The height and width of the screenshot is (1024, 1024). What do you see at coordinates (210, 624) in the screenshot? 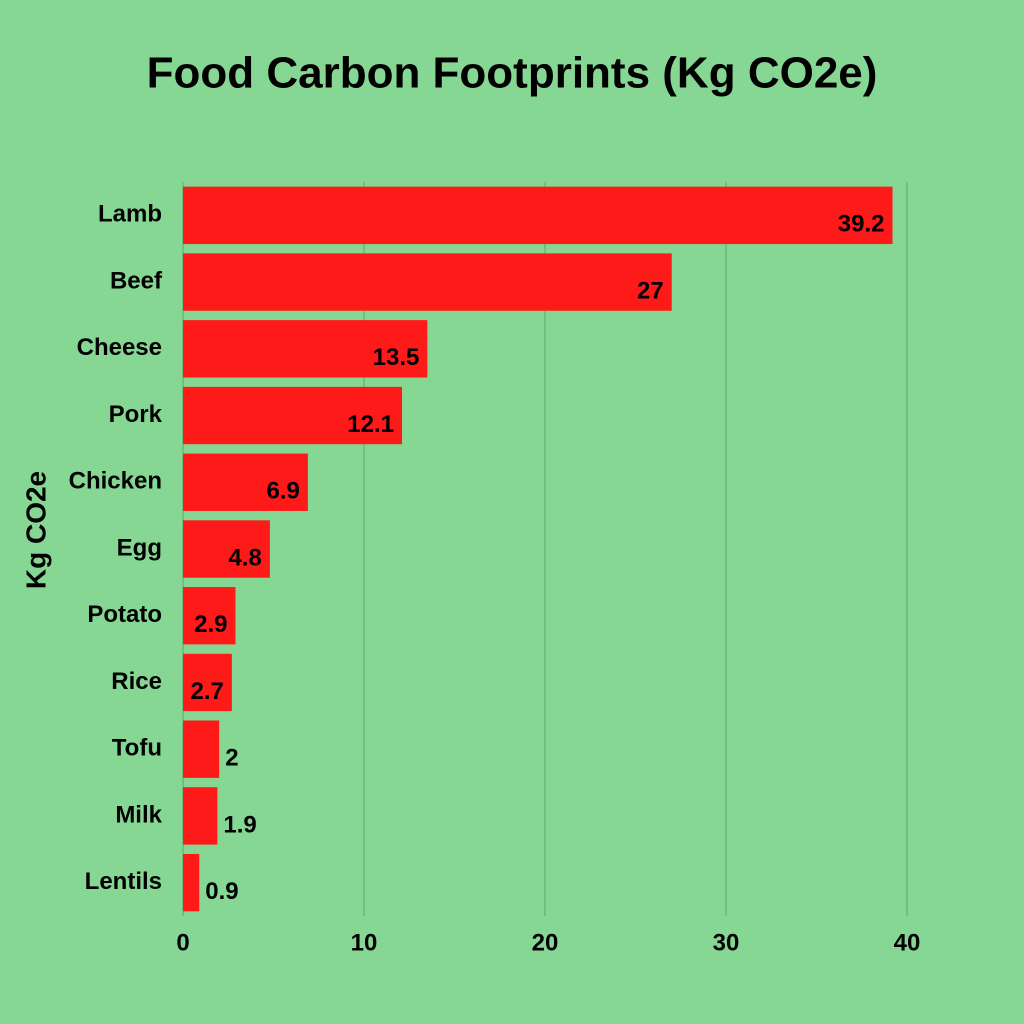
I see `value-label: 2.9` at bounding box center [210, 624].